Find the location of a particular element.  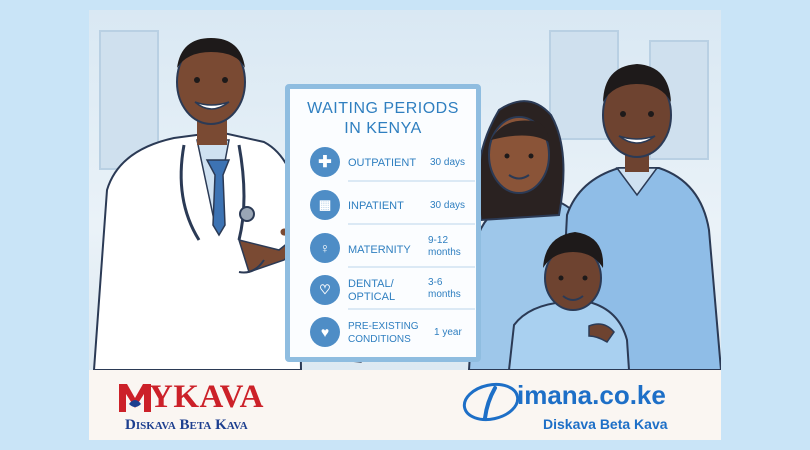

row-label: PRE-EXISTING CONDITIONS is located at coordinates (383, 333).